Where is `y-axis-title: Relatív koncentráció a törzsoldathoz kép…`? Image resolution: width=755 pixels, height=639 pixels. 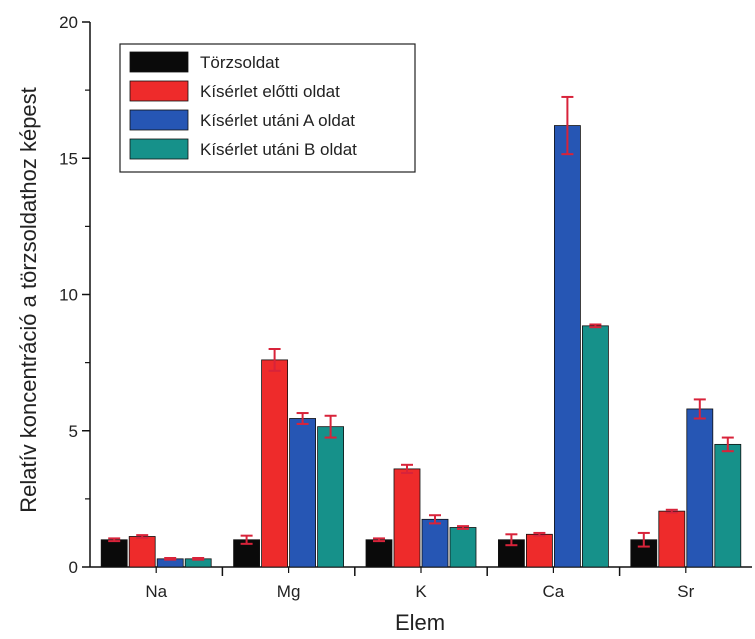
y-axis-title: Relatív koncentráció a törzsoldathoz kép… is located at coordinates (28, 300).